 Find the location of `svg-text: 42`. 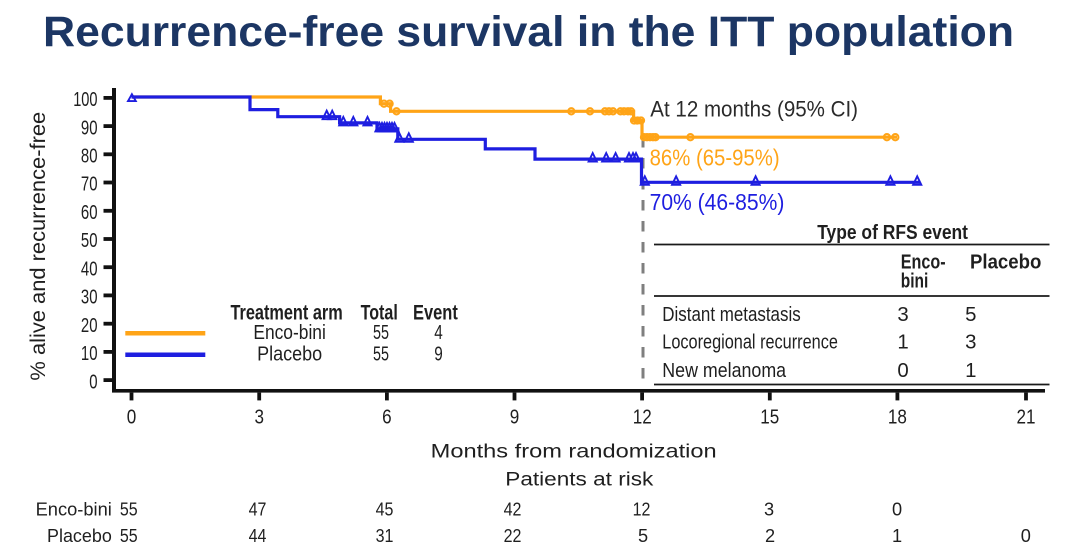

svg-text: 42 is located at coordinates (513, 509).